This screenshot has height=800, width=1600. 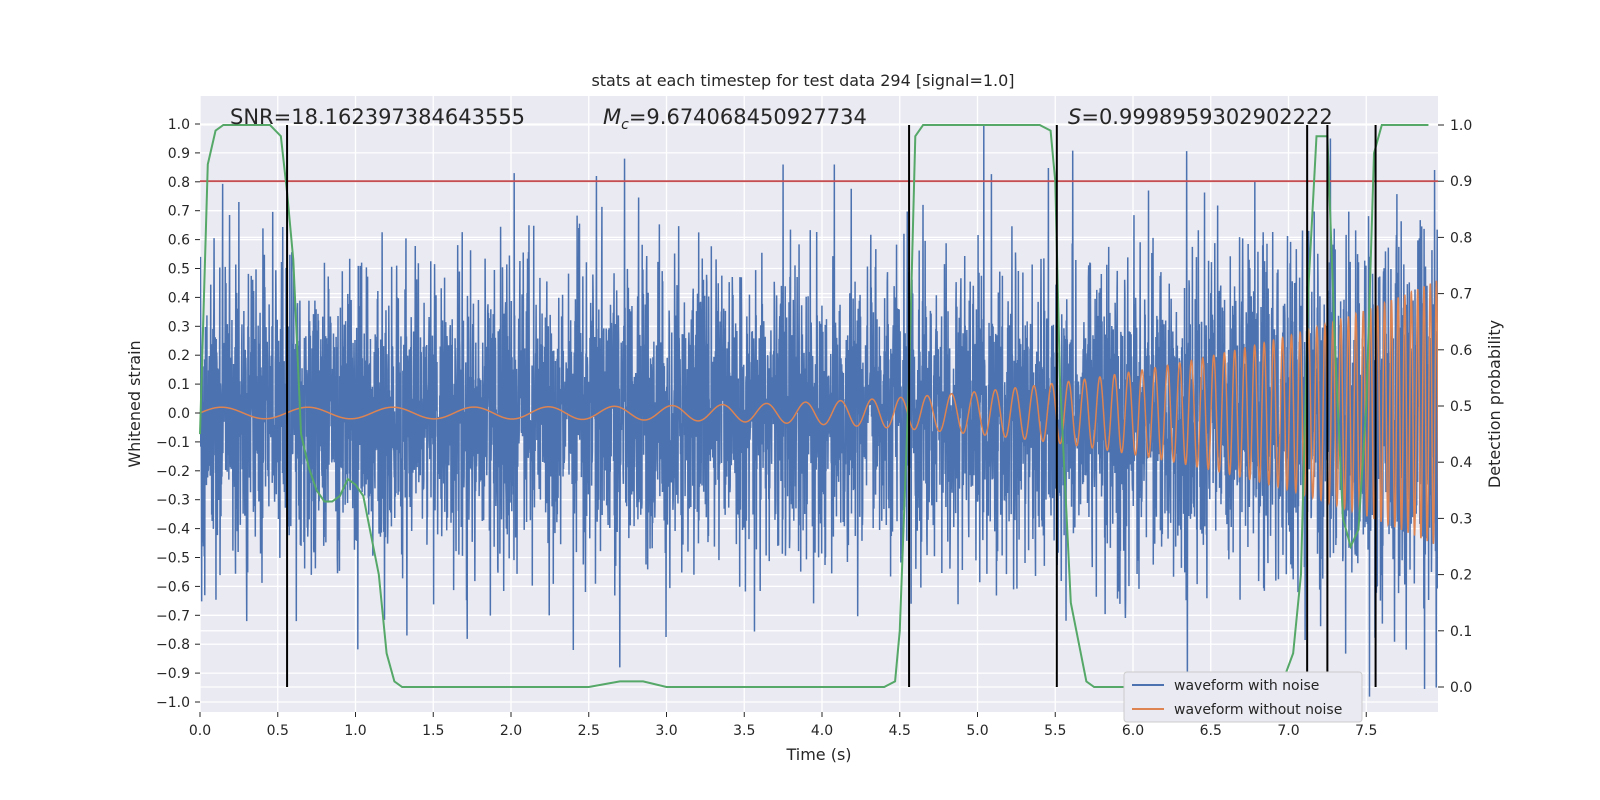 I want to click on right-y-tick-label: 0.5, so click(x=1461, y=407).